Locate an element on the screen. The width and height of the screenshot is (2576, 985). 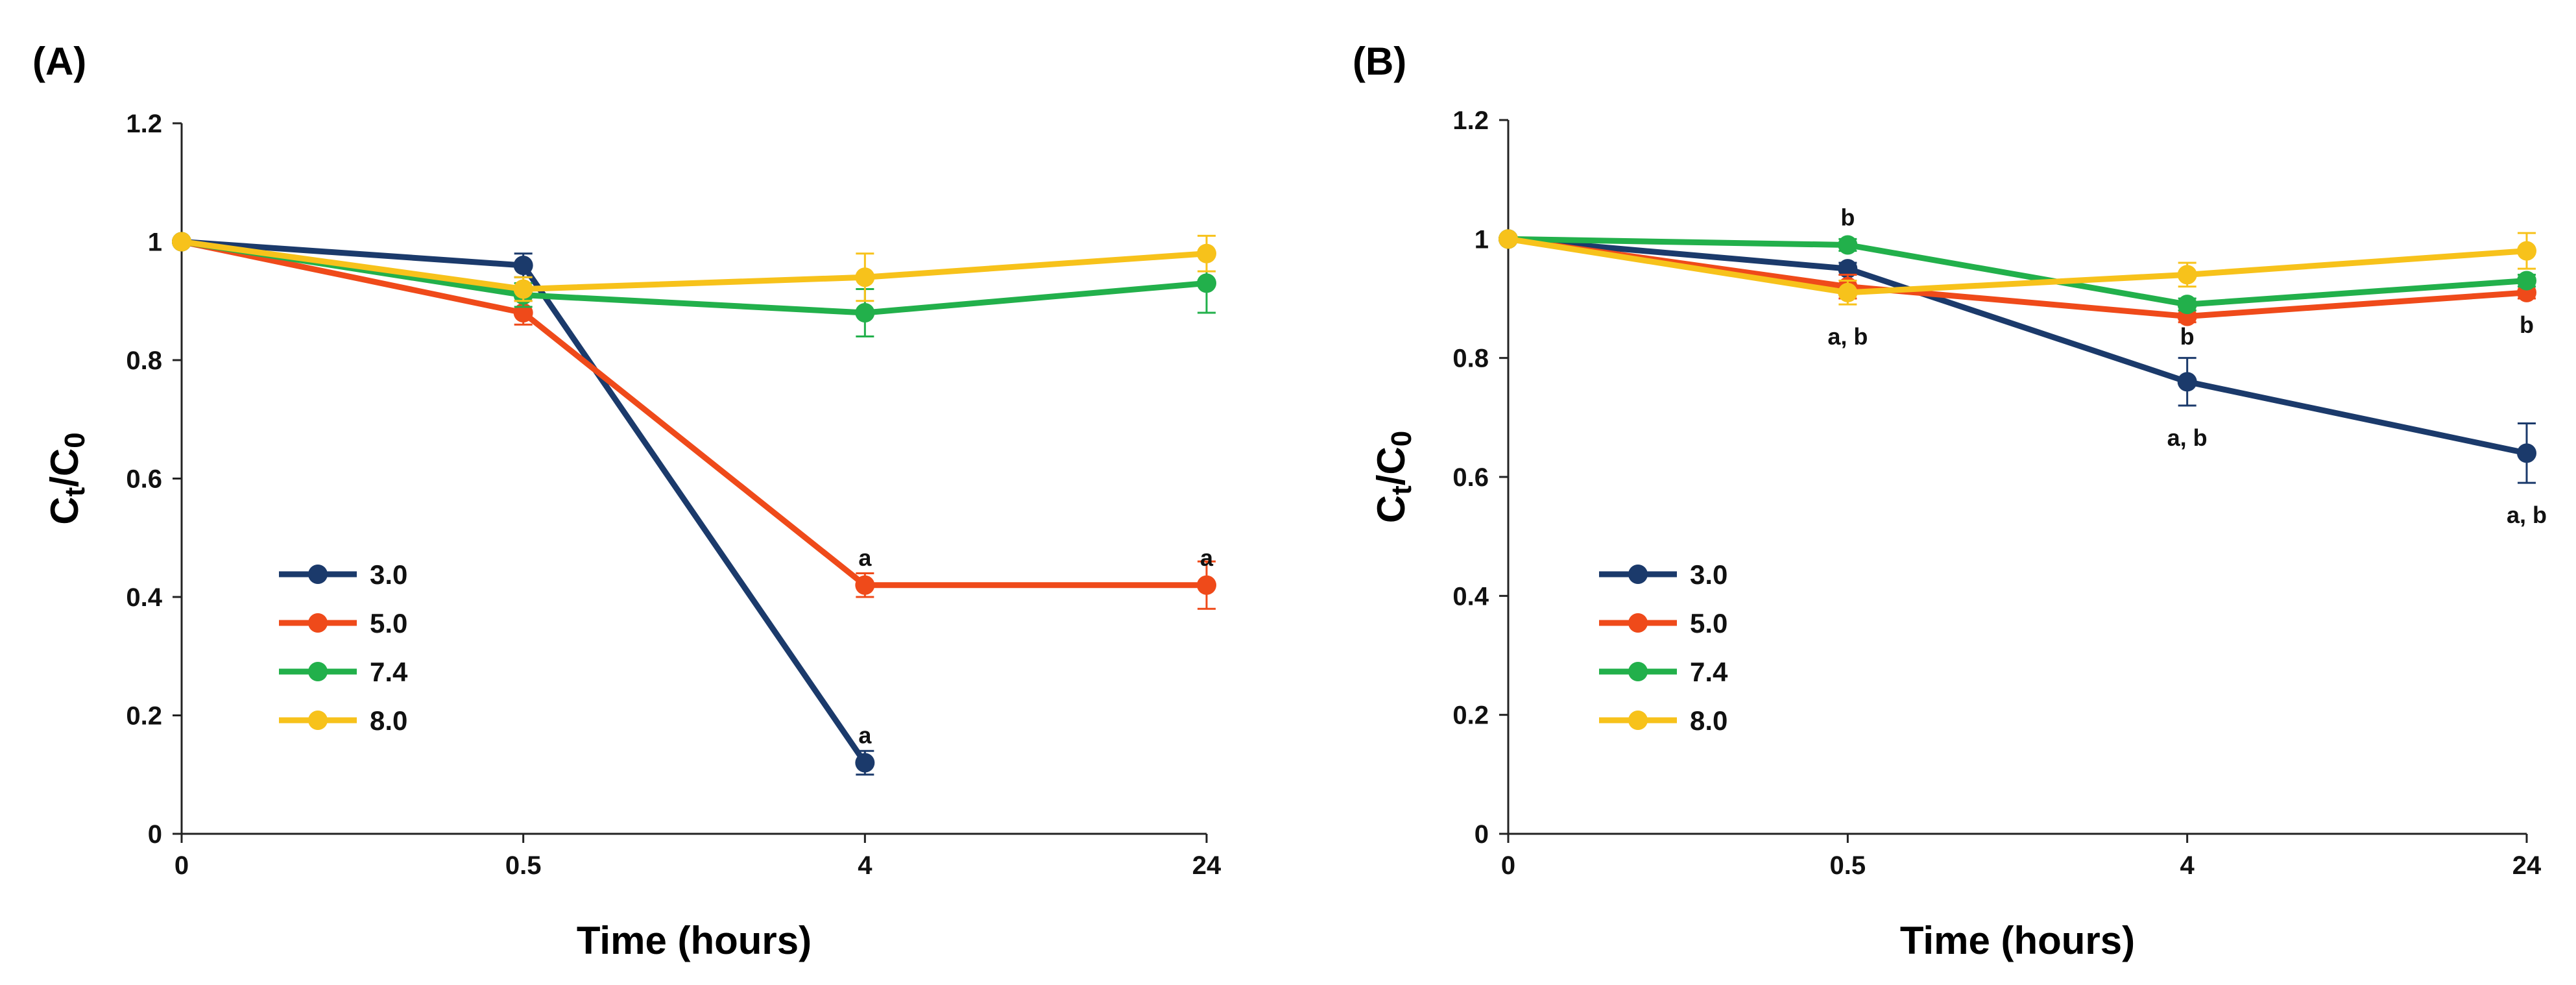
panel-a-y-axis-title-part: C is located at coordinates (64, 510).